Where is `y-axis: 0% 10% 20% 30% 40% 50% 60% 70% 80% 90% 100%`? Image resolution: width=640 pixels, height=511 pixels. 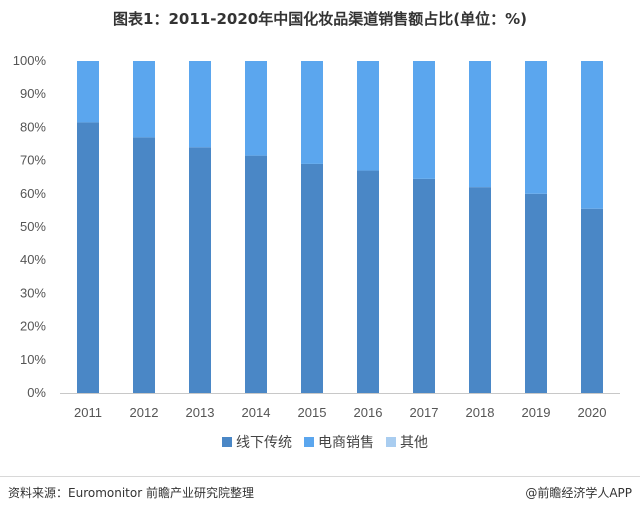 y-axis: 0% 10% 20% 30% 40% 50% 60% 70% 80% 90% 100% is located at coordinates (30, 226).